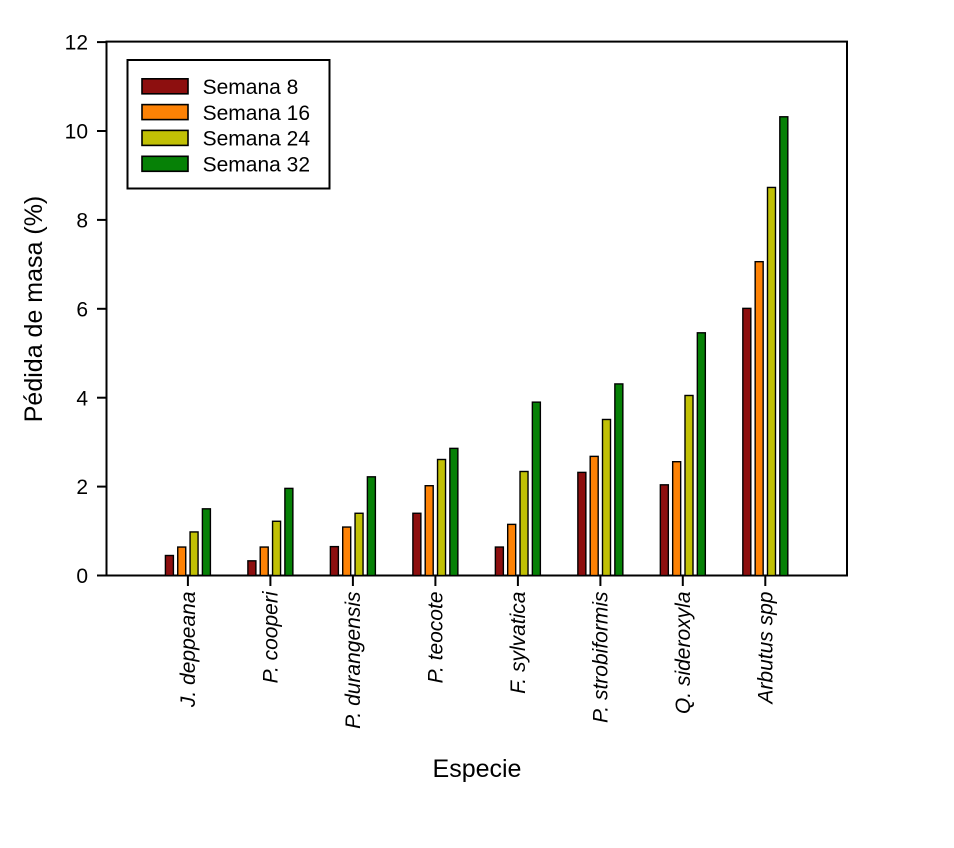 The image size is (954, 848). Describe the element at coordinates (271, 636) in the screenshot. I see `svg-text: P. cooperi` at that location.